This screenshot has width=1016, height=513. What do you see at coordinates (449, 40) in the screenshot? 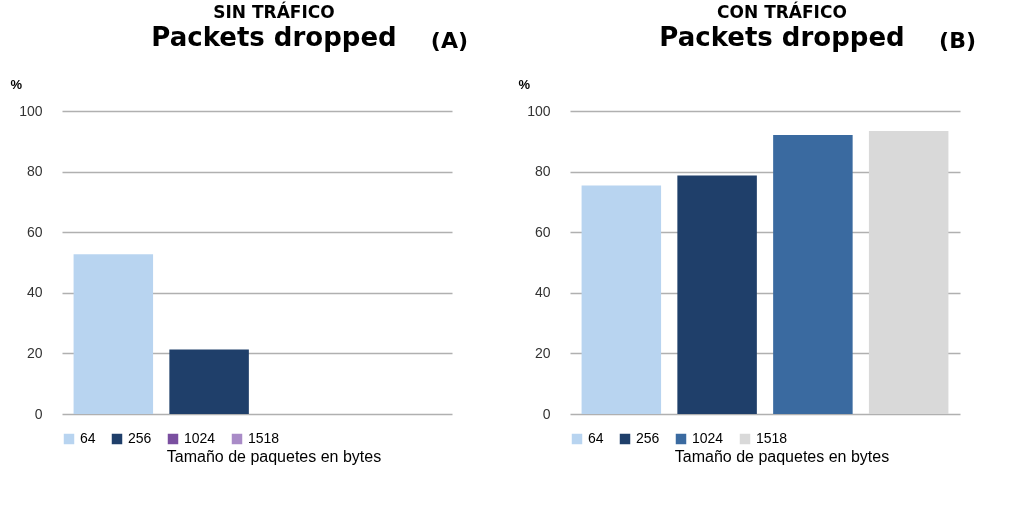
I see `text: (A)` at bounding box center [449, 40].